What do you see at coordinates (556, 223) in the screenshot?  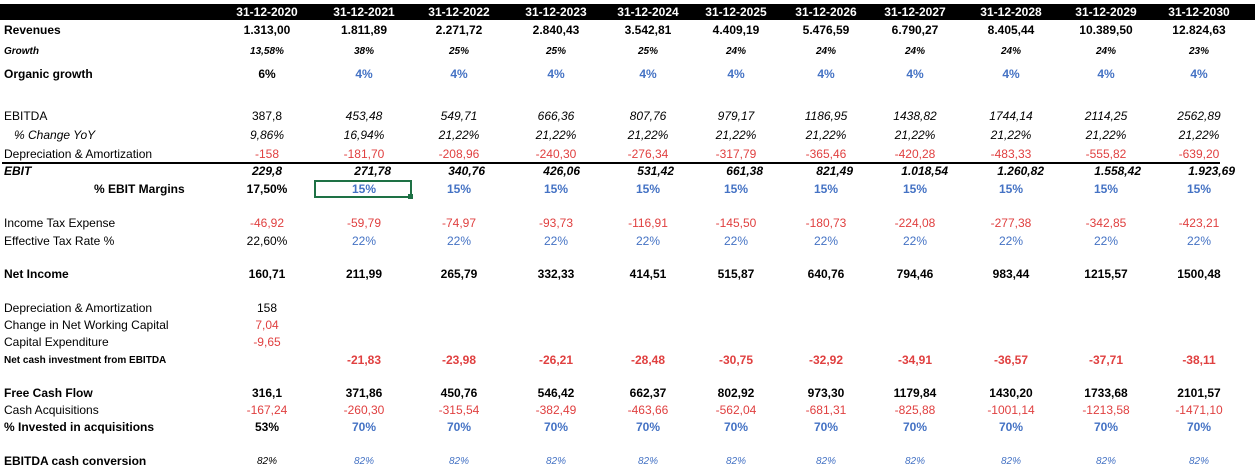 I see `table-cell: -93,73` at bounding box center [556, 223].